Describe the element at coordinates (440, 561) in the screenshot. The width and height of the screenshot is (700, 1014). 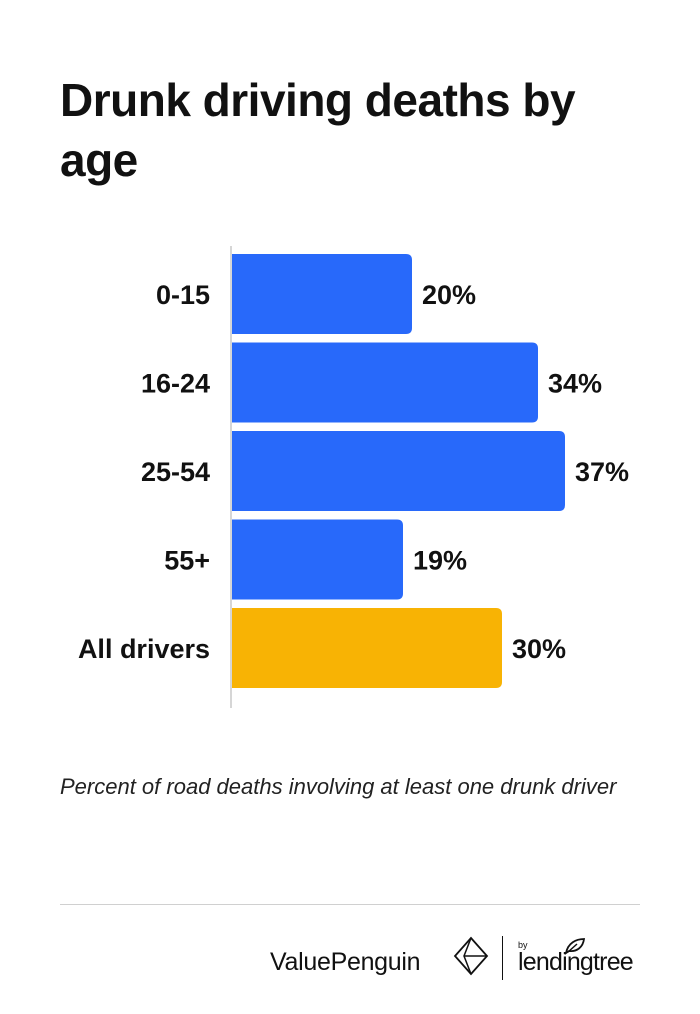
I see `value-label-55: 19%` at that location.